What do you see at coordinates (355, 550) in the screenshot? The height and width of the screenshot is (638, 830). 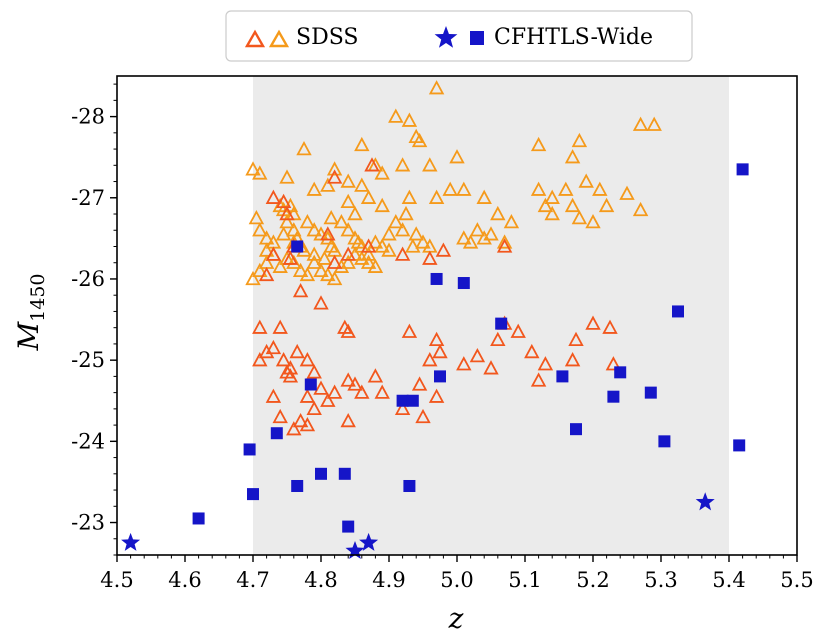 I see `data-point-star` at bounding box center [355, 550].